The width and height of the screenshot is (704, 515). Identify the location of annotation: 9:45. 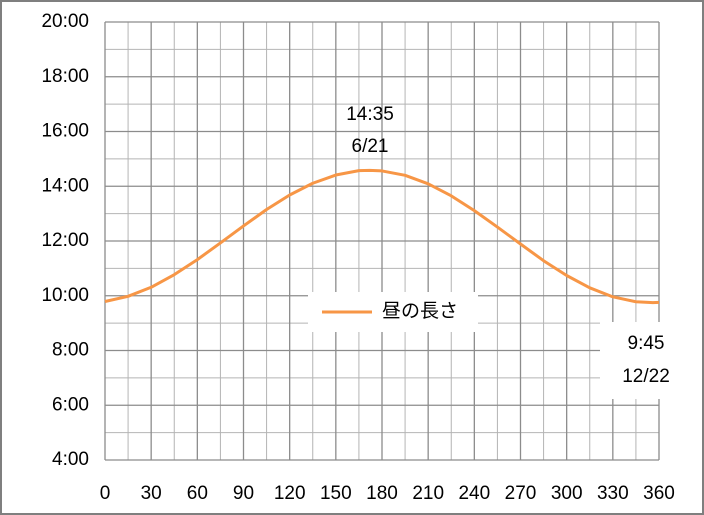
(646, 343).